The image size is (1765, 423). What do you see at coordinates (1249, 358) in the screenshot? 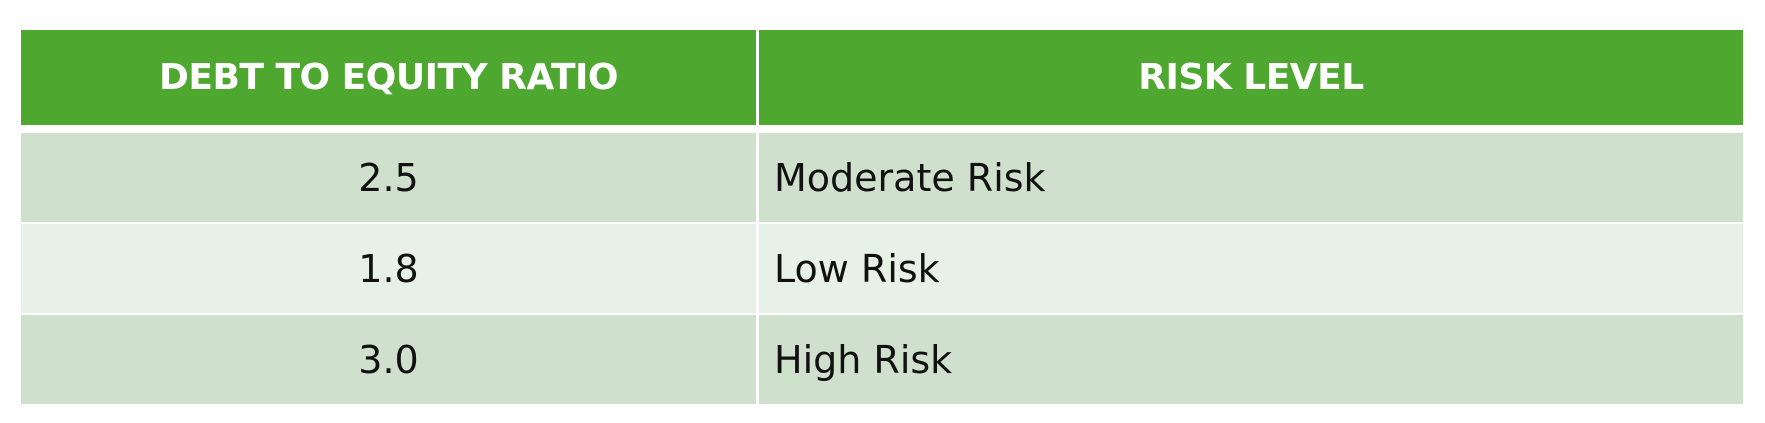
I see `risk-level-cell: High Risk` at bounding box center [1249, 358].